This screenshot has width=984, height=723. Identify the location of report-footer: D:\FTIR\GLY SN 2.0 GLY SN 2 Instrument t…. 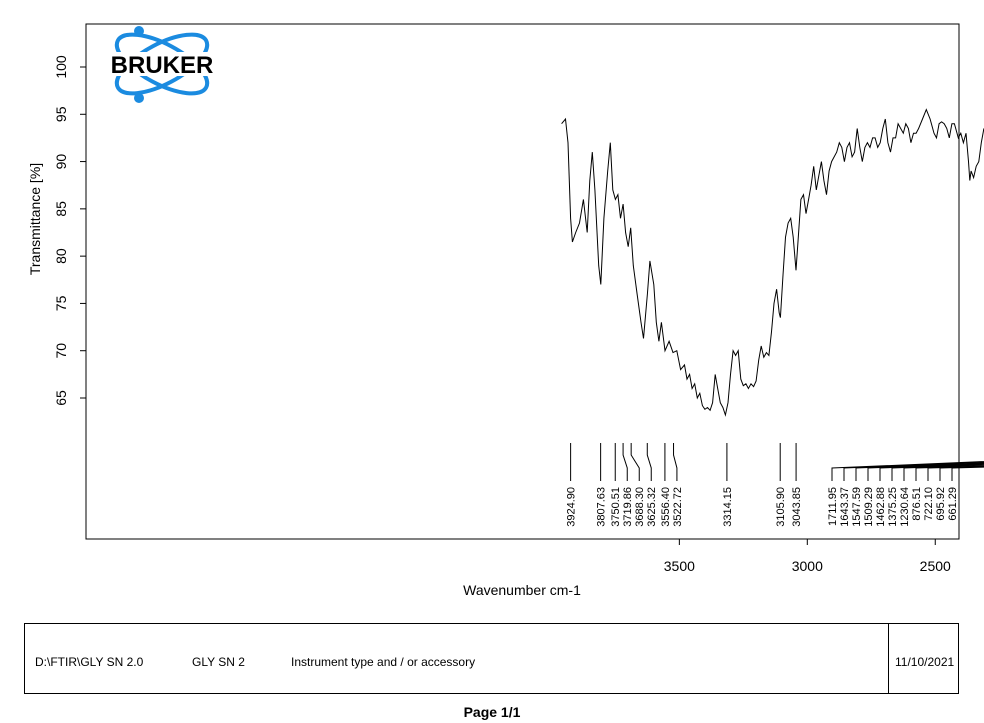
(491, 658).